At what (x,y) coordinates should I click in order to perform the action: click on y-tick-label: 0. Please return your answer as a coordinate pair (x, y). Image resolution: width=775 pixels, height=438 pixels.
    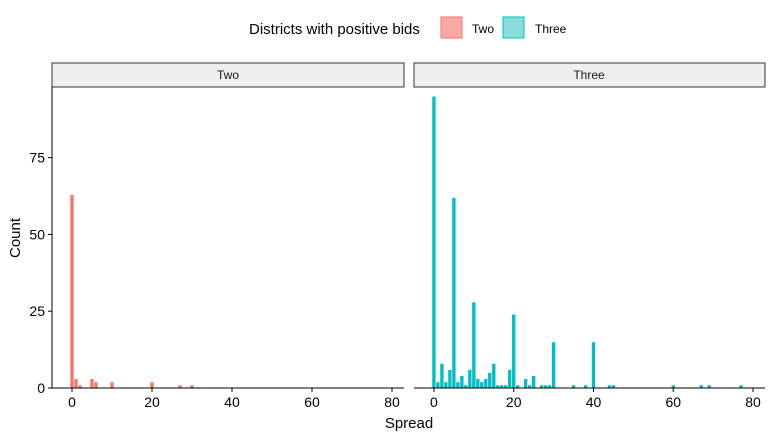
    Looking at the image, I should click on (41, 388).